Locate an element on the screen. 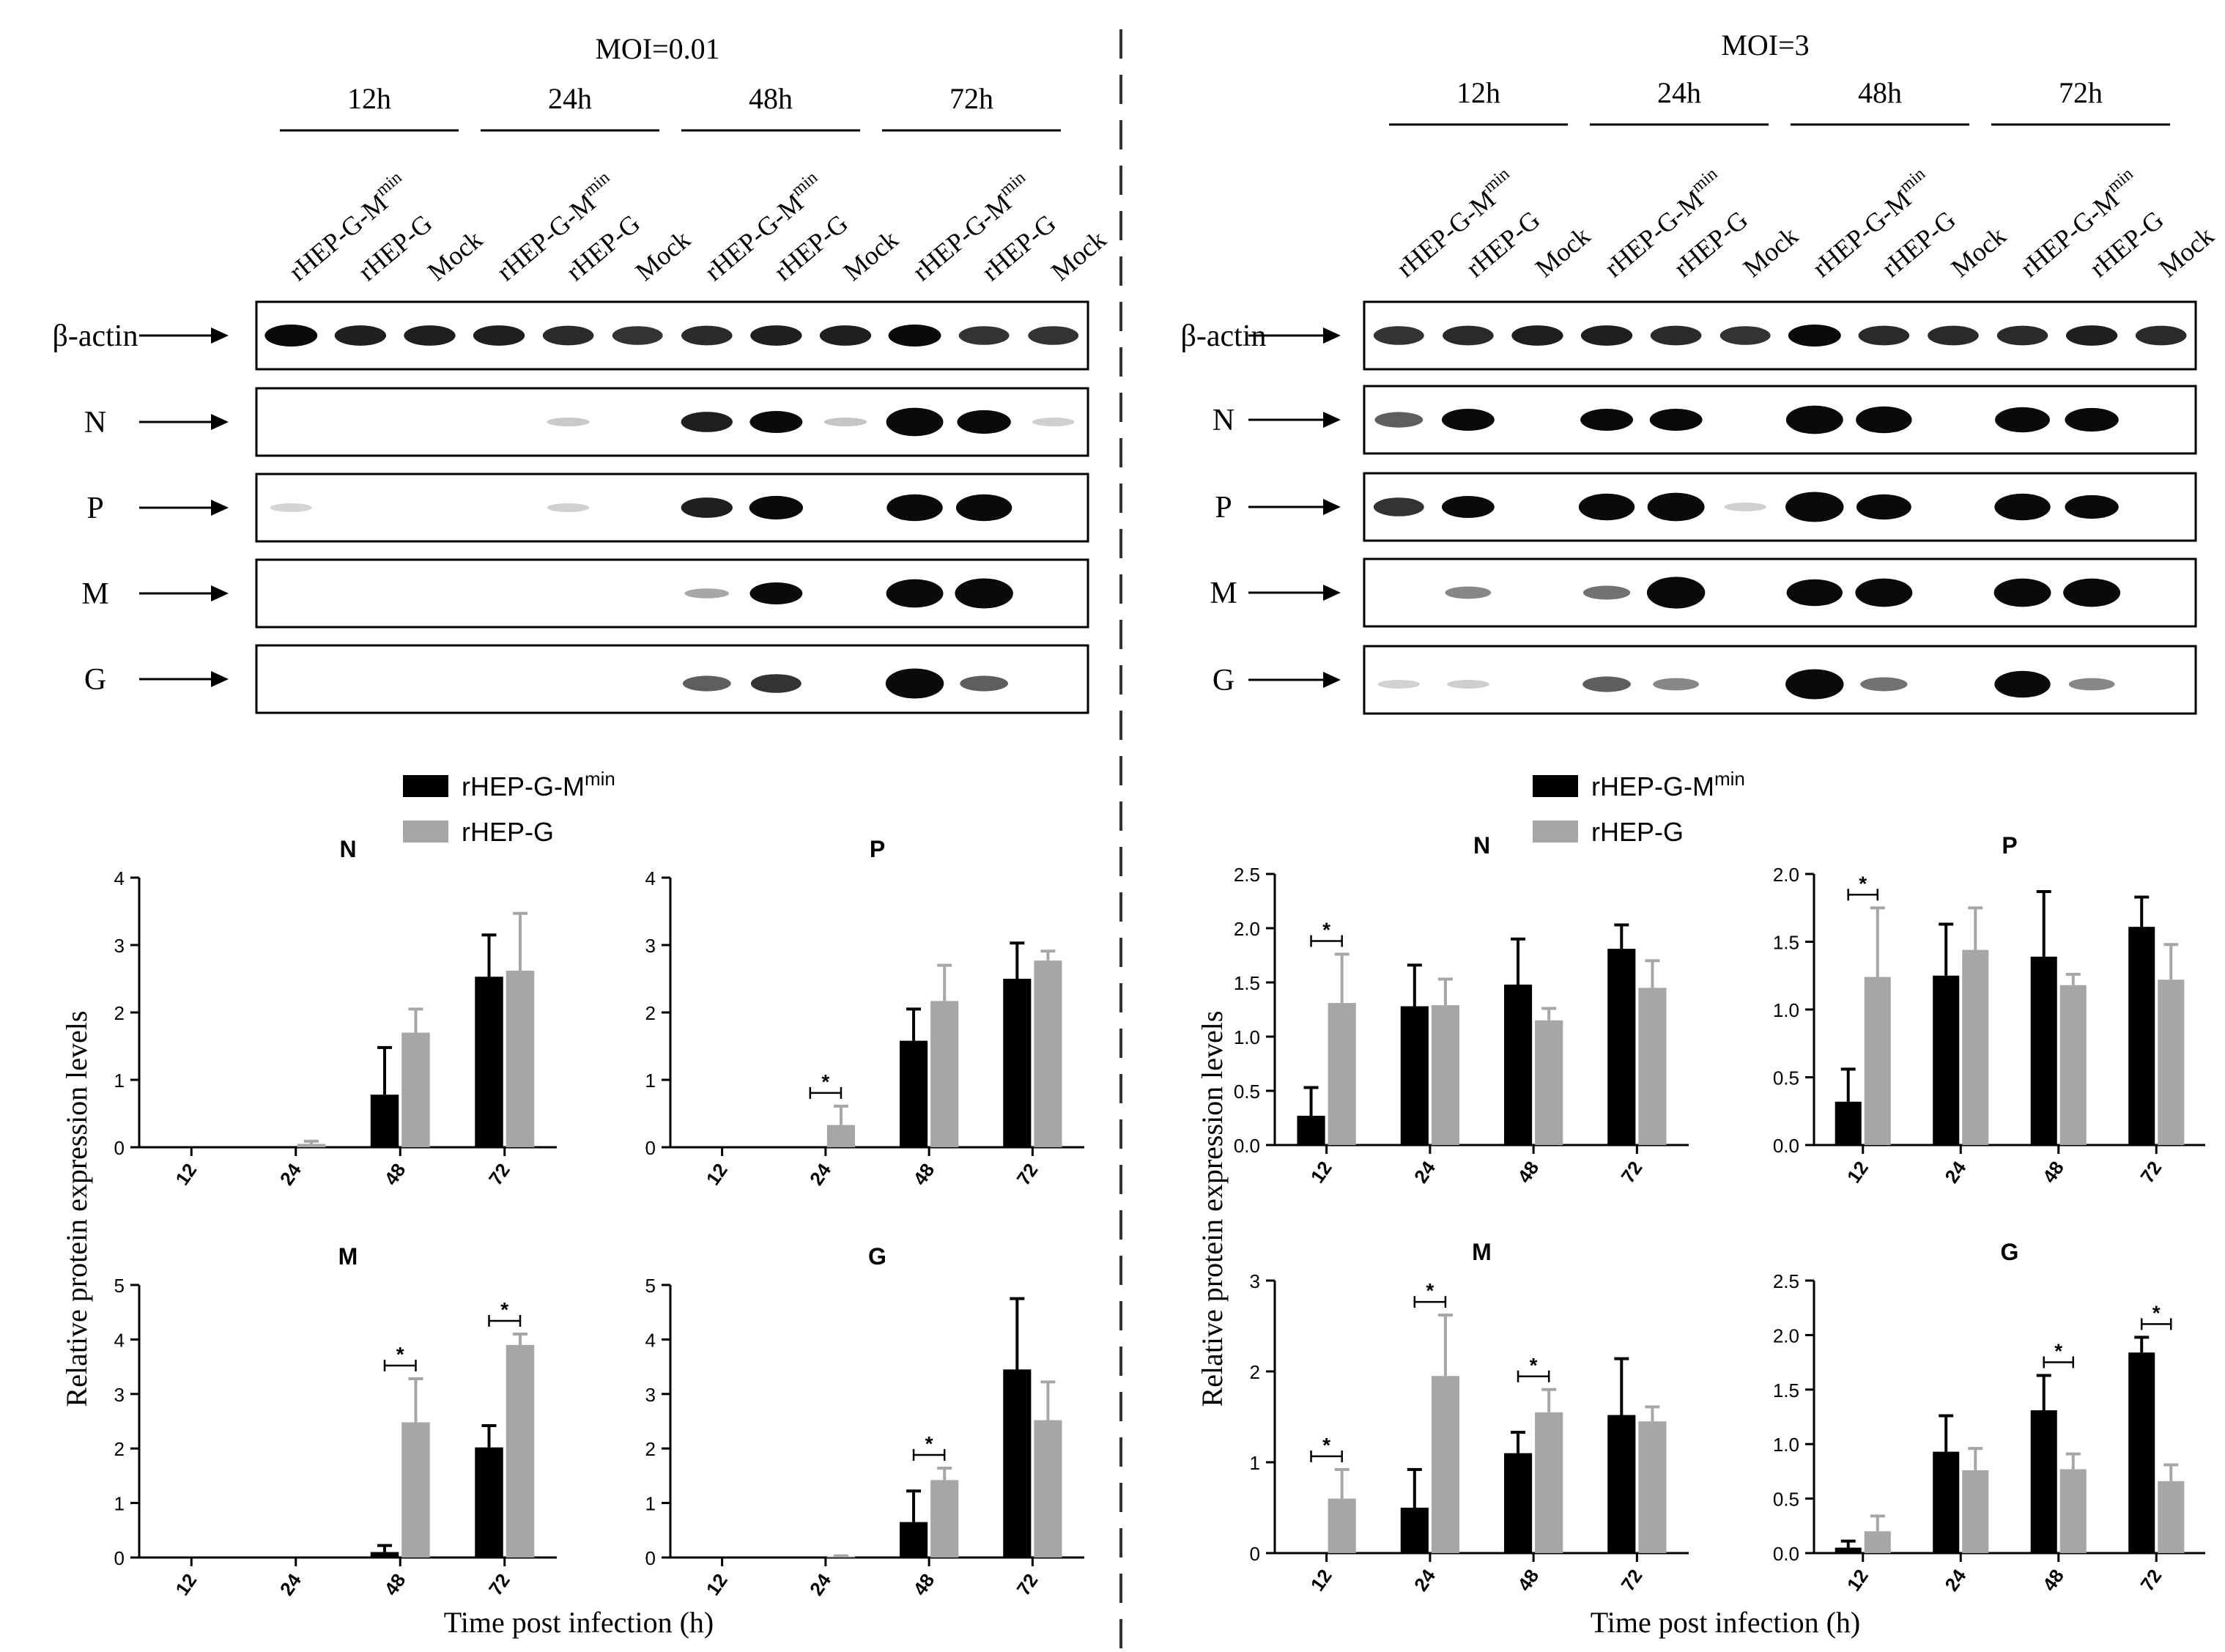 The width and height of the screenshot is (2225, 1652). time-label: 24h is located at coordinates (1679, 92).